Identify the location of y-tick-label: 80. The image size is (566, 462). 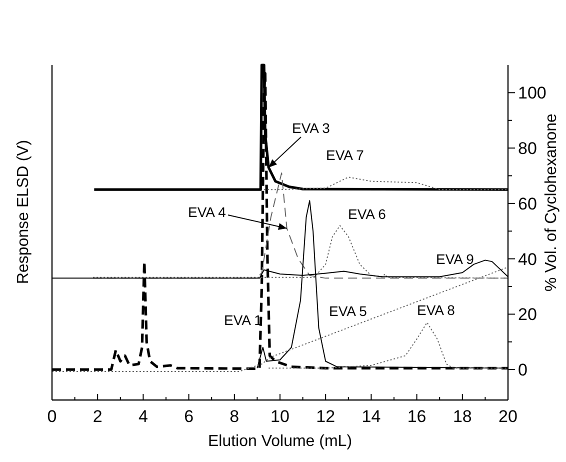
(527, 148).